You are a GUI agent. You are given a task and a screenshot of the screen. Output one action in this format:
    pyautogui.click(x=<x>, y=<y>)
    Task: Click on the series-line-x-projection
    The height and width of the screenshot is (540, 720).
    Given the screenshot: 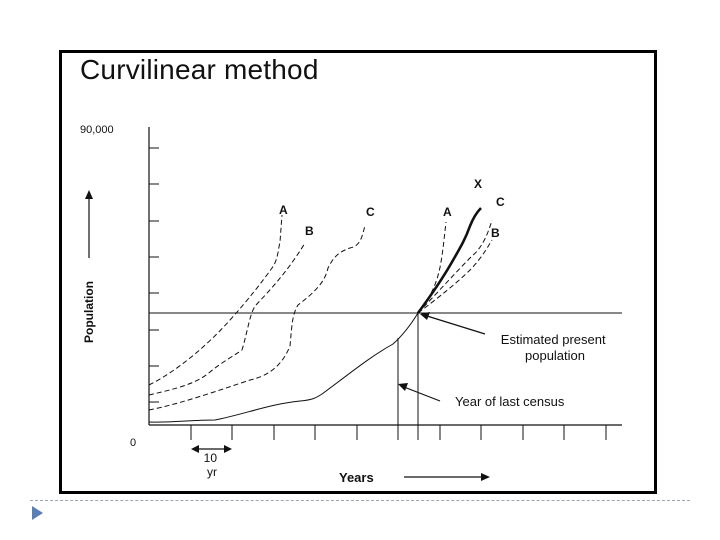 What is the action you would take?
    pyautogui.click(x=449, y=260)
    